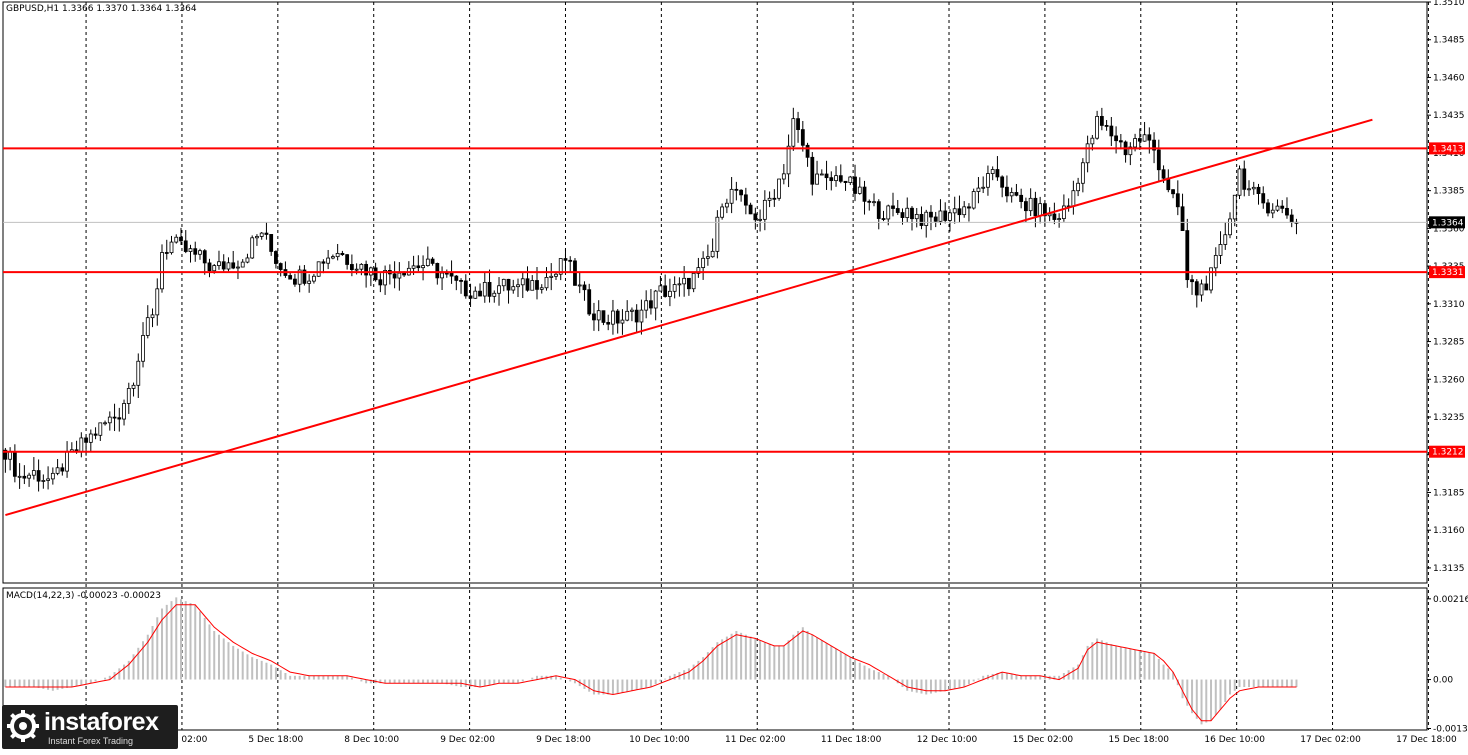 Image resolution: width=1468 pixels, height=755 pixels. Describe the element at coordinates (1139, 740) in the screenshot. I see `x-tick-label: 15 Dec 18:00` at that location.